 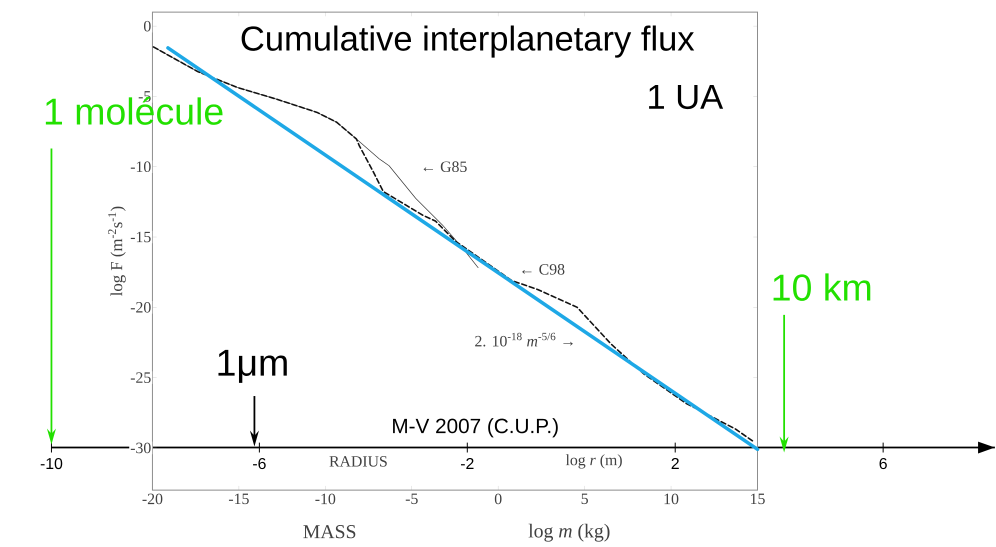 I want to click on annotation: RADIUS, so click(x=358, y=461).